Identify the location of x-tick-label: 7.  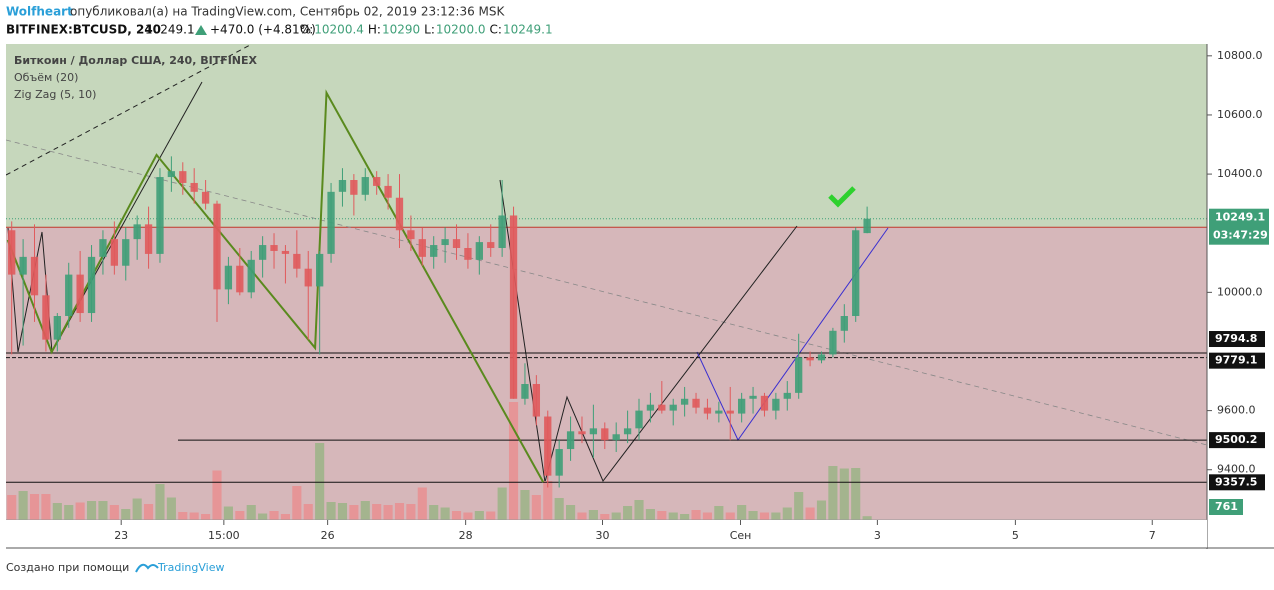
(1152, 535).